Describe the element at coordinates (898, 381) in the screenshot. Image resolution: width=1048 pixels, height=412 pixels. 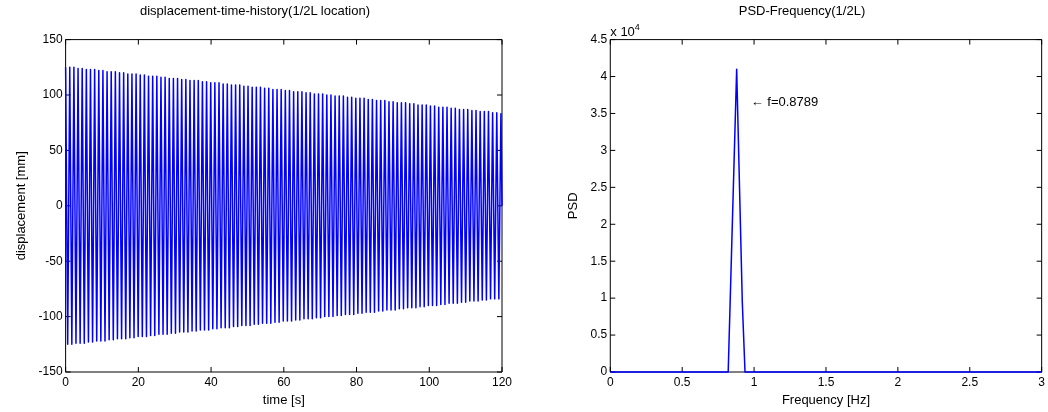
I see `x-tick-label: 2` at that location.